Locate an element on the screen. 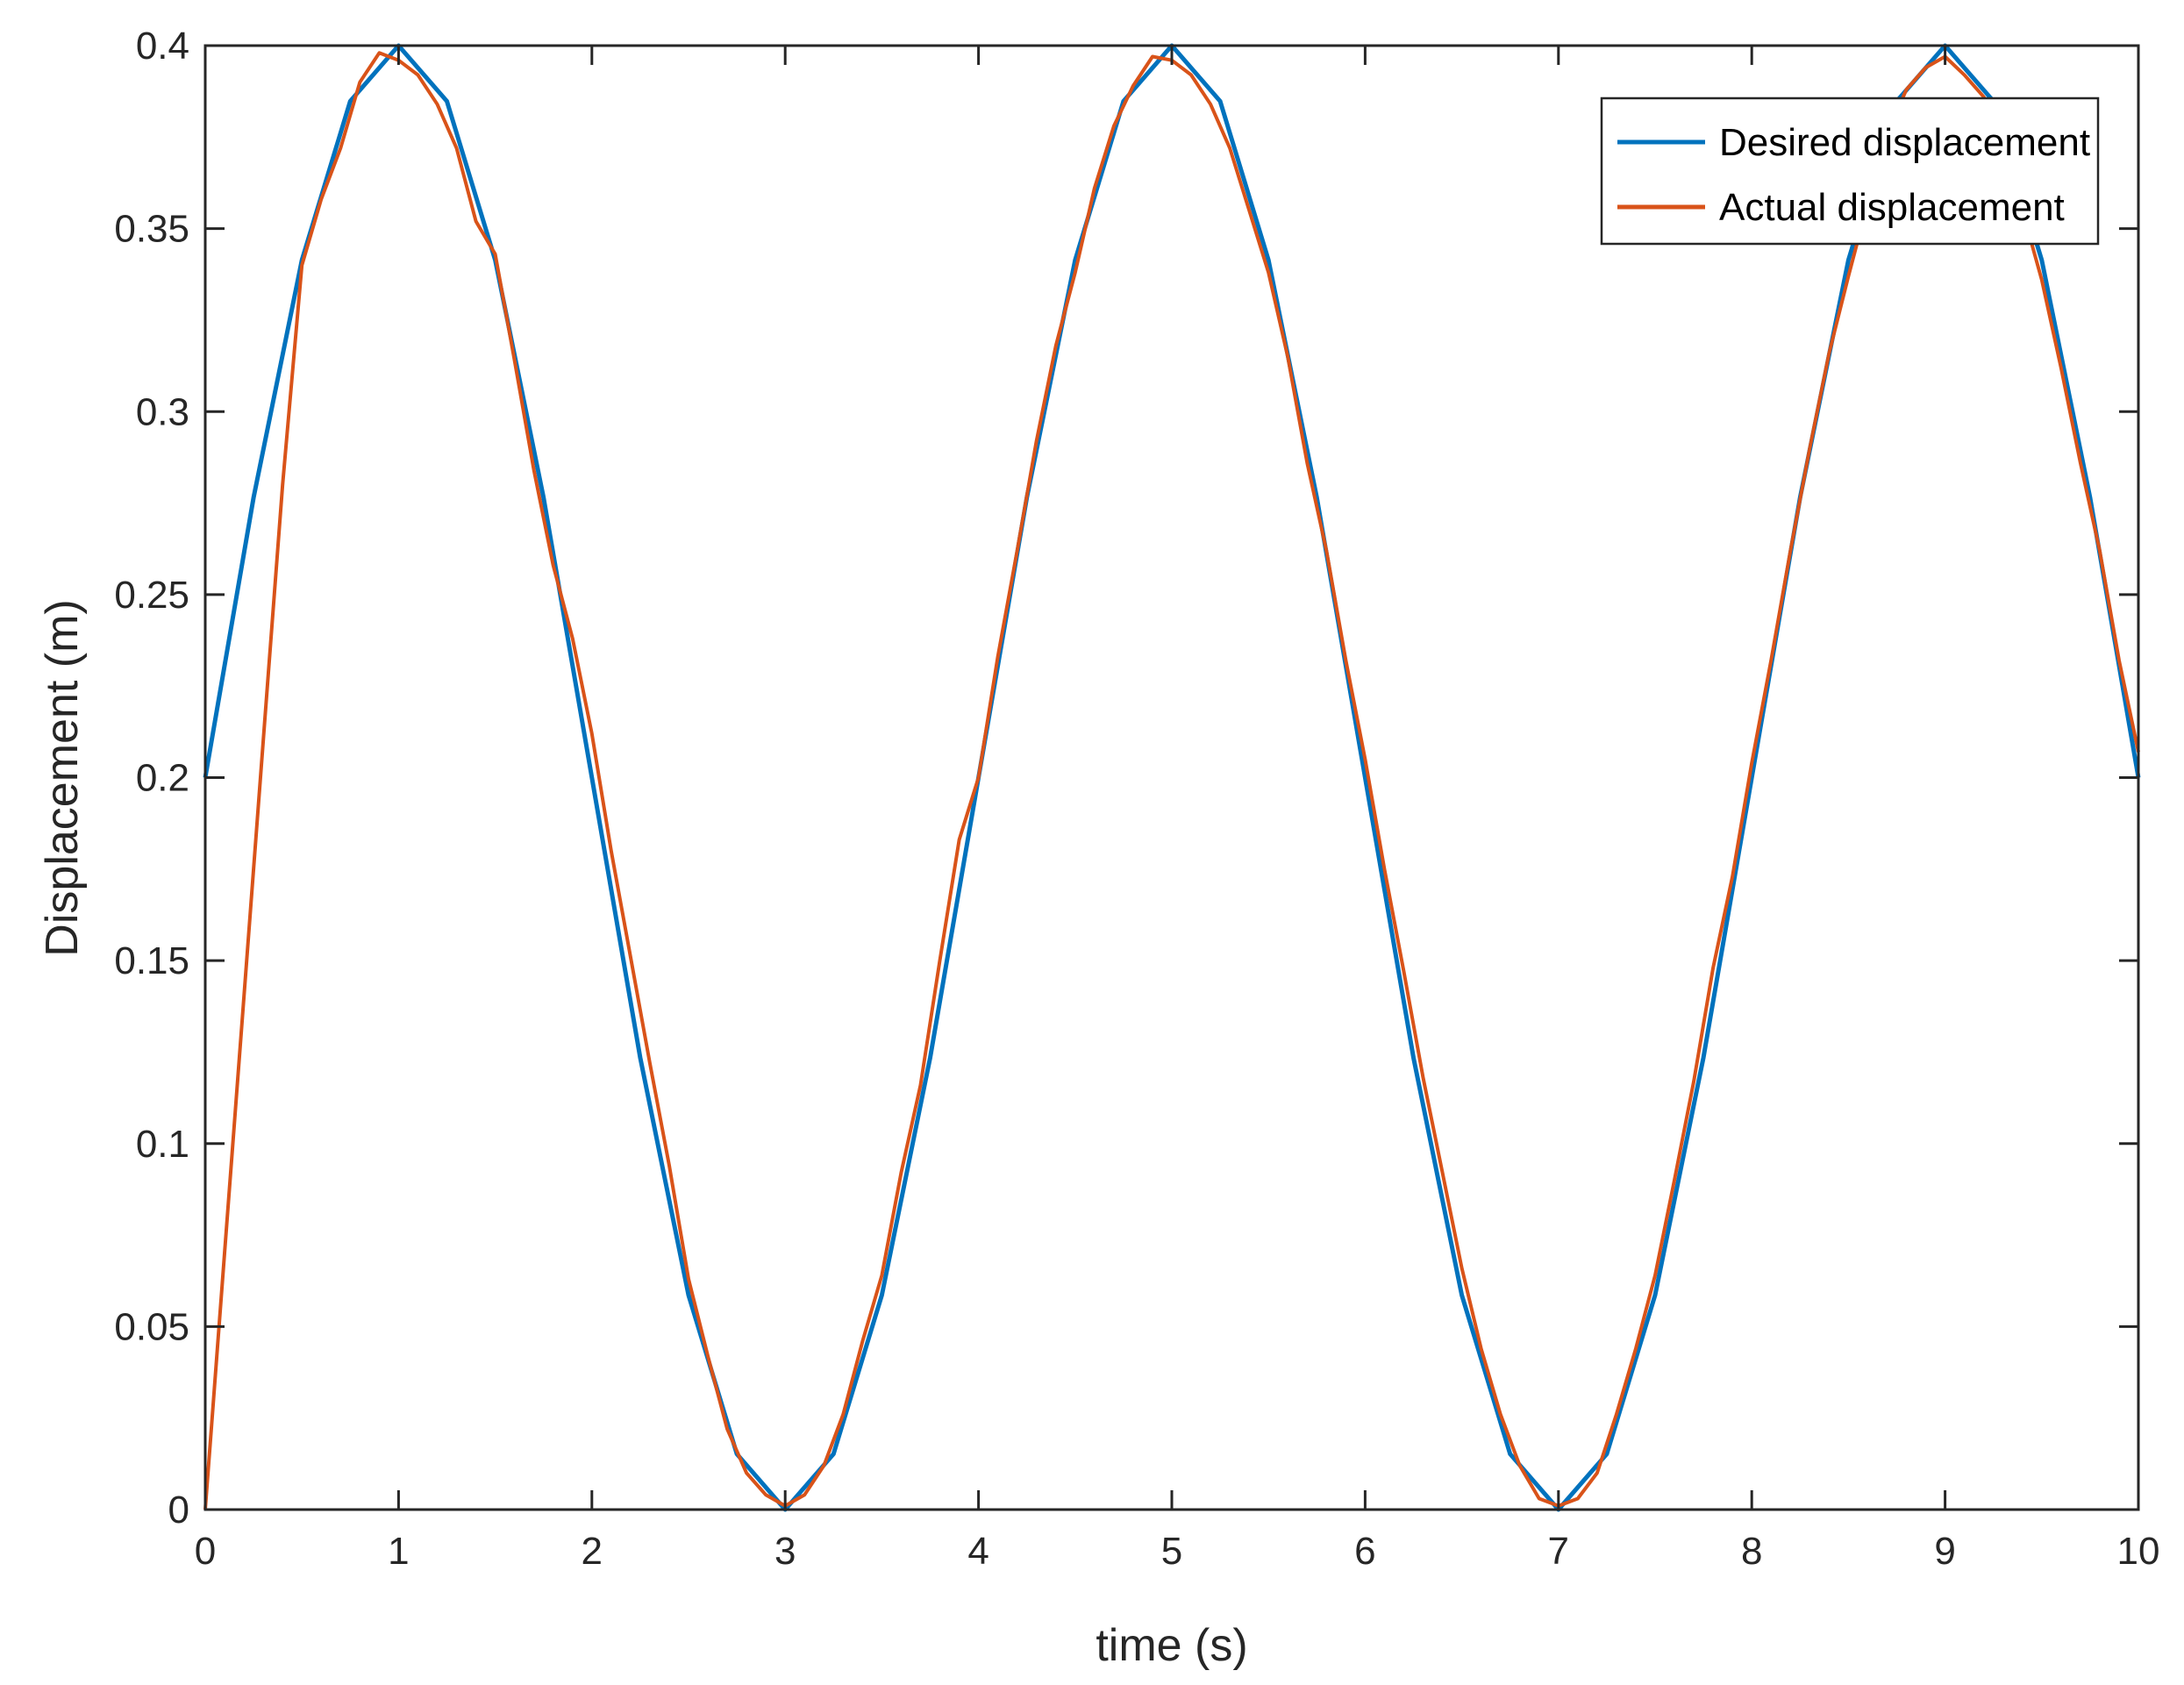 This screenshot has height=1685, width=2184. y-tick-label: 0.4 is located at coordinates (162, 46).